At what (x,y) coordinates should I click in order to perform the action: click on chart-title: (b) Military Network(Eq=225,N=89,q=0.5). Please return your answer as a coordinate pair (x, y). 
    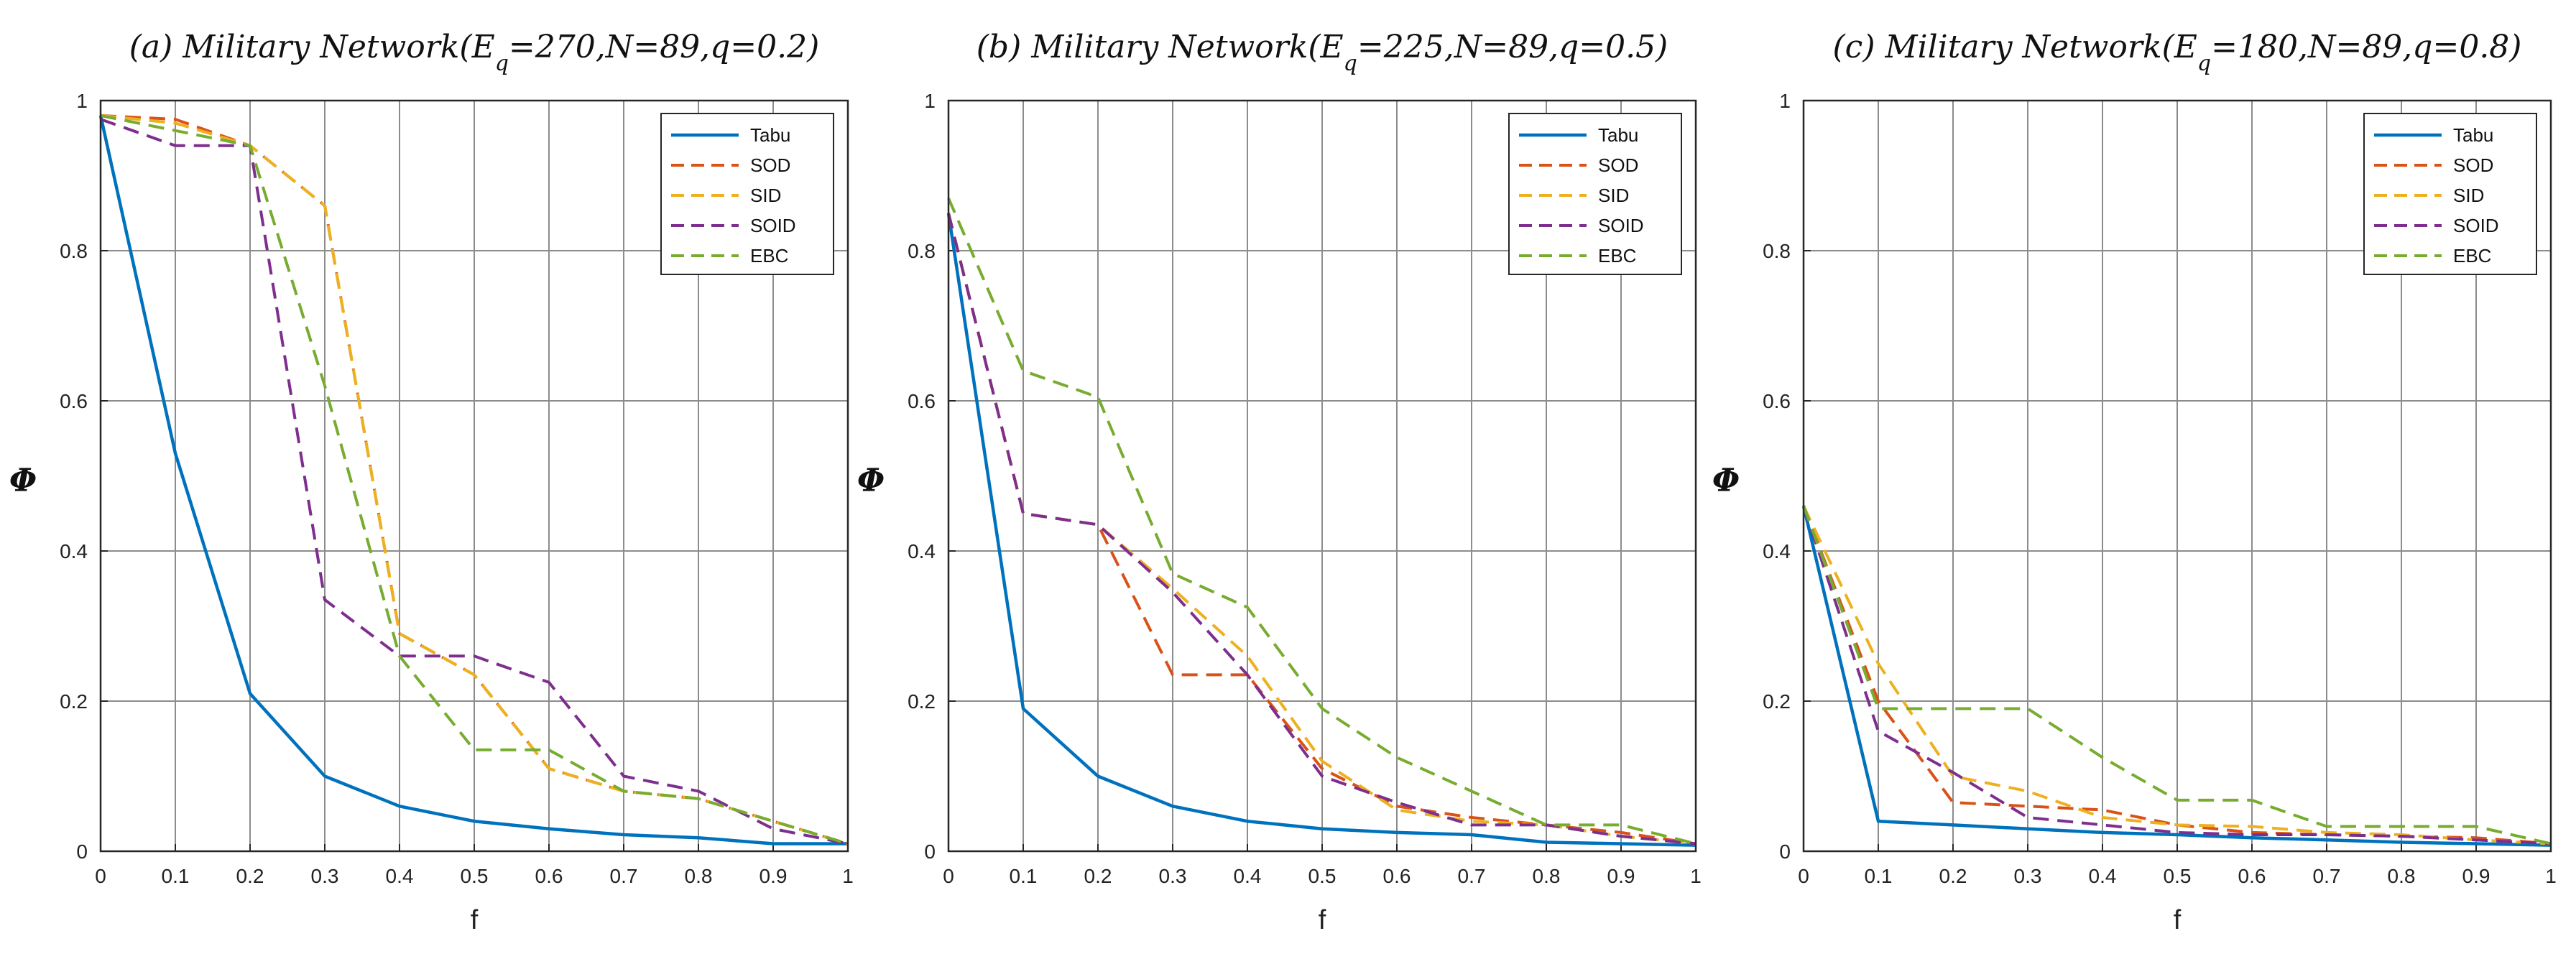
    Looking at the image, I should click on (1322, 52).